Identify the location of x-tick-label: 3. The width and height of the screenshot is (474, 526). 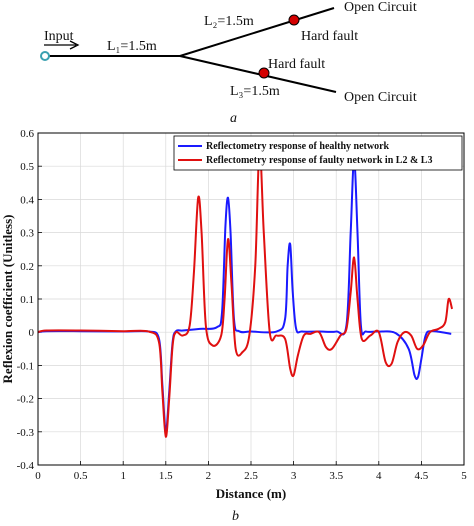
(294, 476).